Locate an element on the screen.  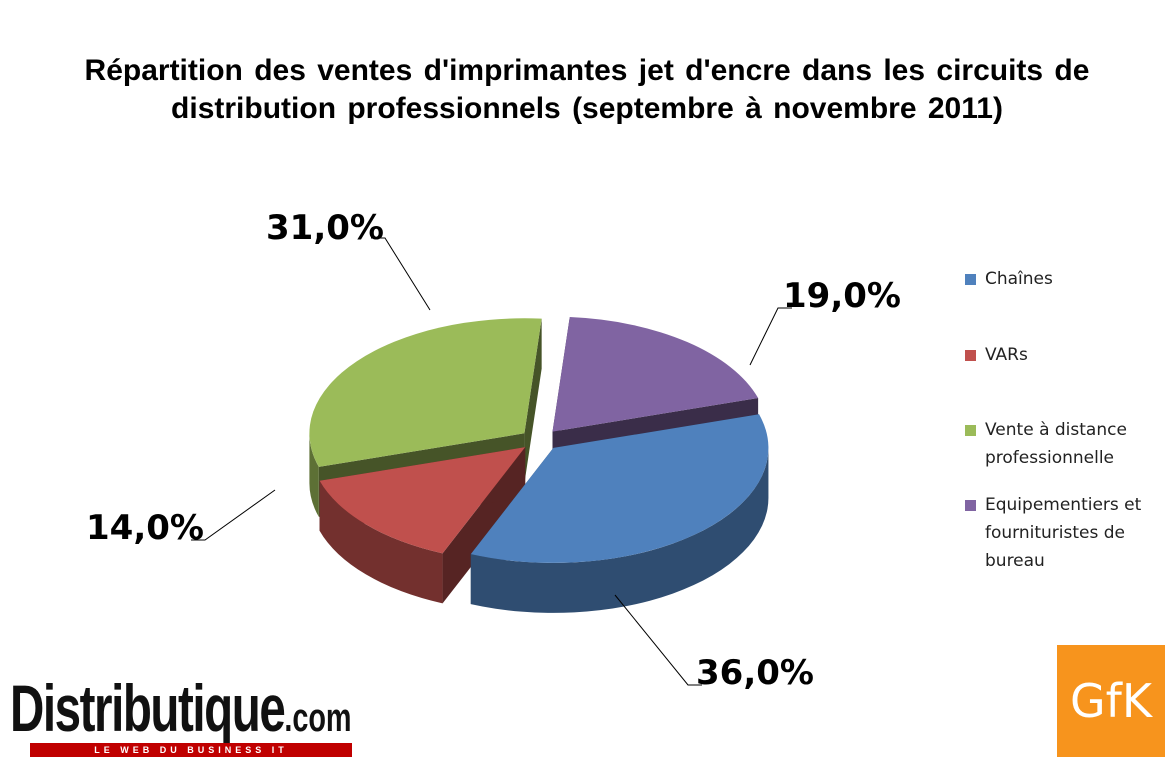
logo-tagline: LE WEB DU BUSINESS IT is located at coordinates (191, 750).